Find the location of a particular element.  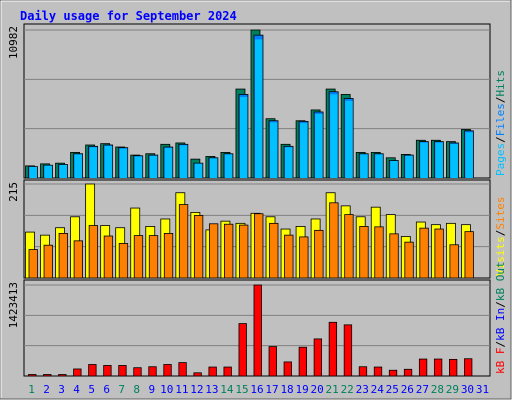

legend-pages-files-hits: Pages/Files/Hits is located at coordinates (500, 123).